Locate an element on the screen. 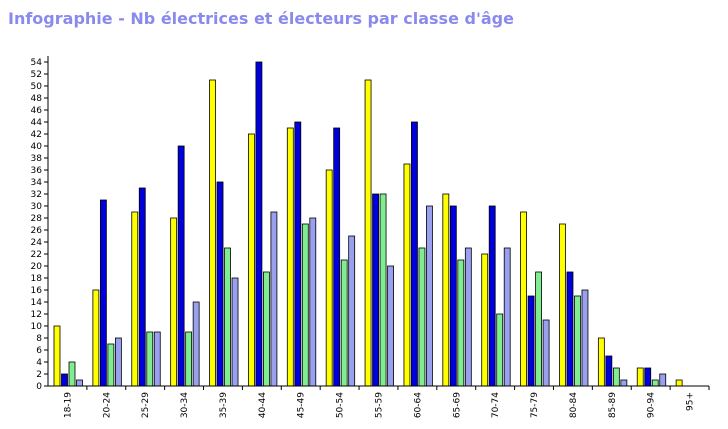  y-tick-label: 46 is located at coordinates (37, 111).